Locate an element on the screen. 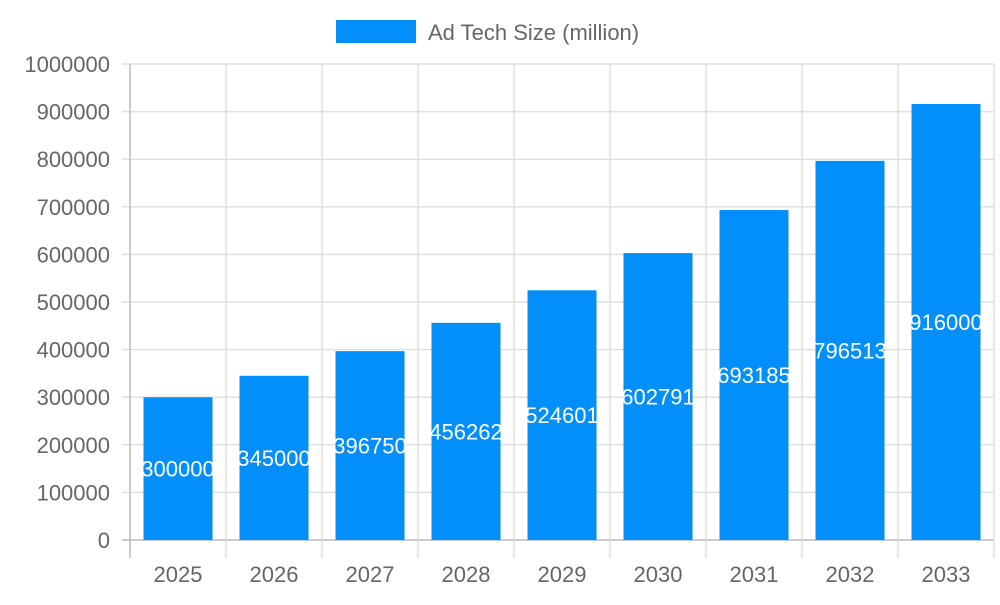  y-tick-label: 100000 is located at coordinates (73, 492).